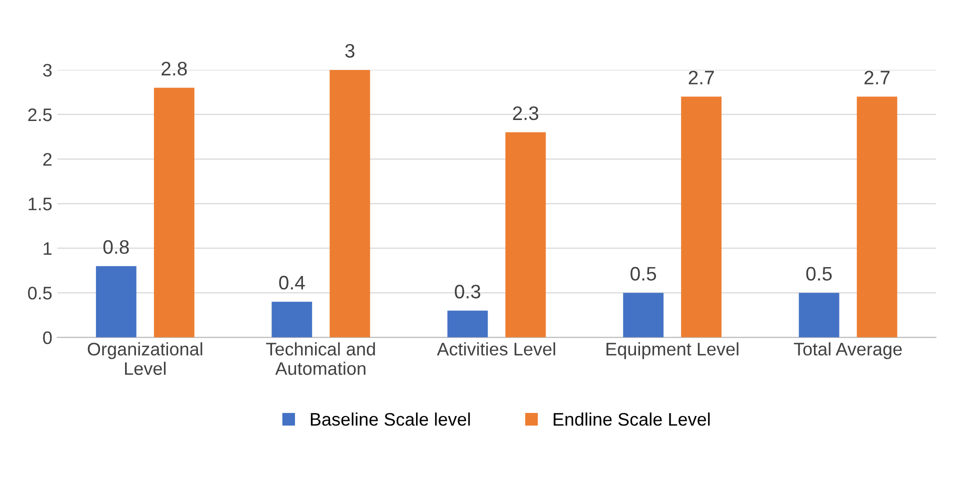 Image resolution: width=955 pixels, height=482 pixels. Describe the element at coordinates (40, 115) in the screenshot. I see `y-tick-label: 2.5` at that location.